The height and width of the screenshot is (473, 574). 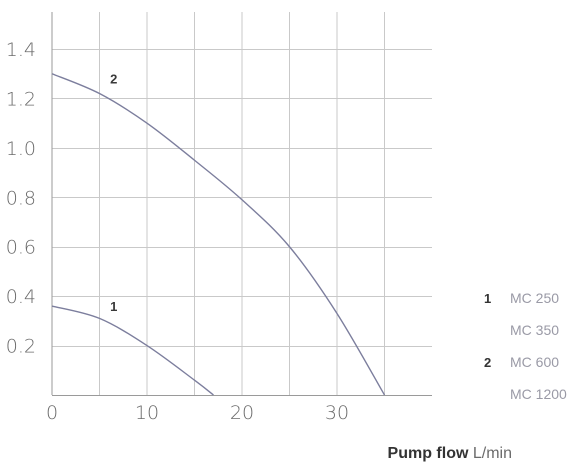 I want to click on legend-item: 1 MC 250, so click(x=525, y=303).